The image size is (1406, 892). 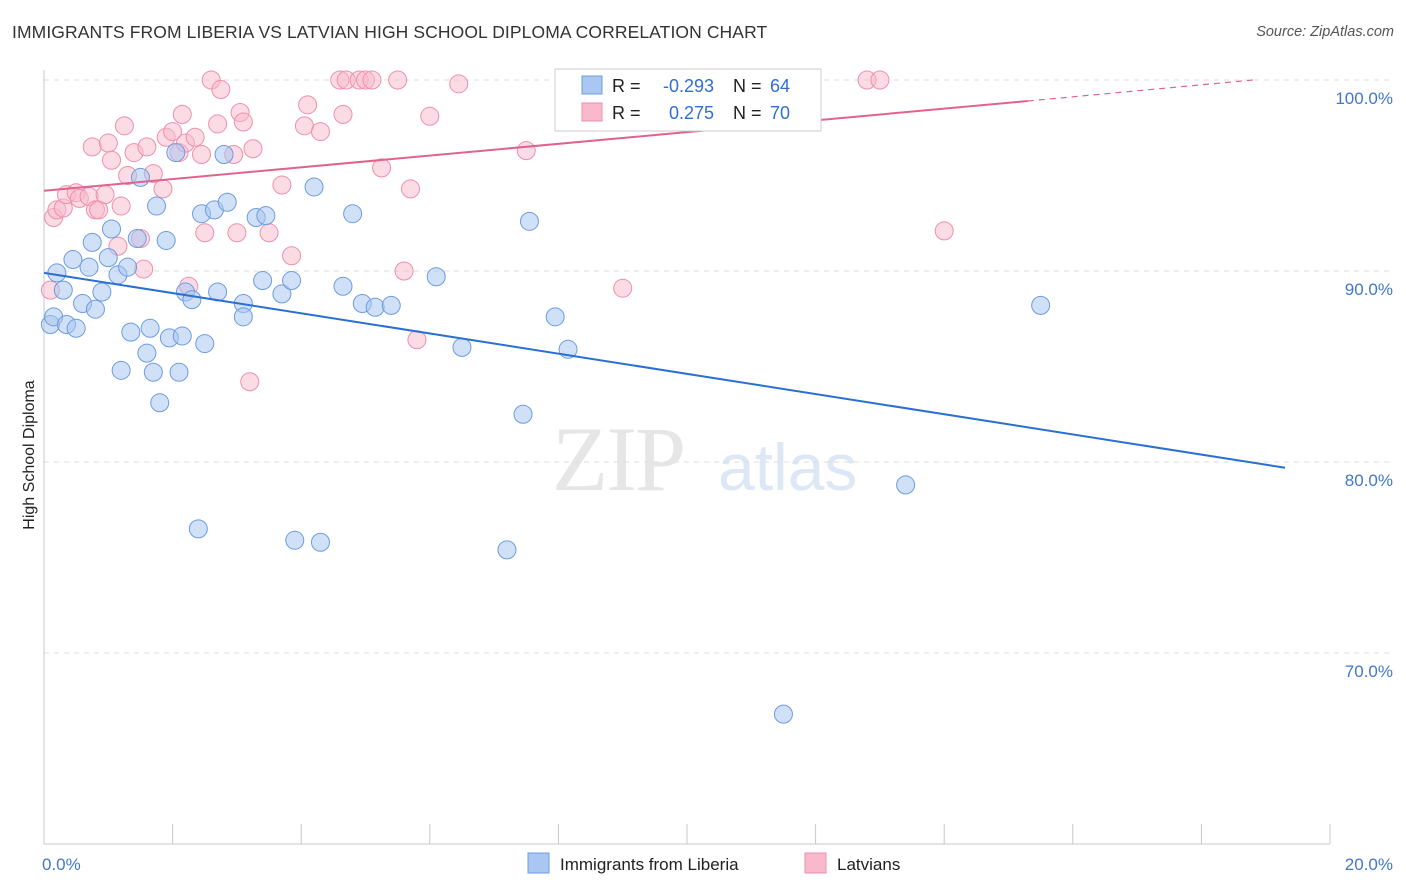 What do you see at coordinates (691, 113) in the screenshot?
I see `stats-r-value-2: 0.275` at bounding box center [691, 113].